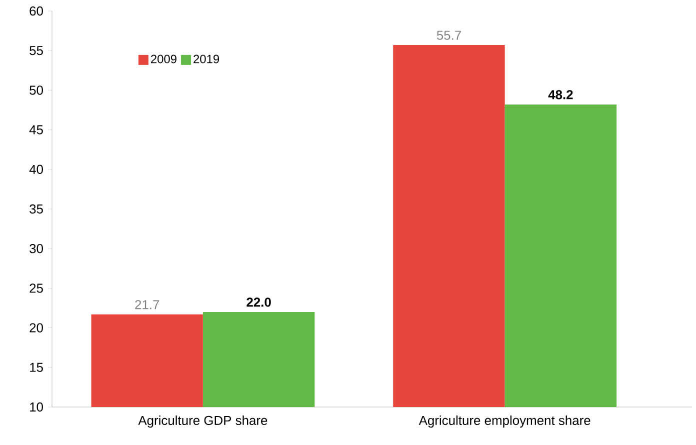  I want to click on y-tick-label: 45, so click(36, 129).